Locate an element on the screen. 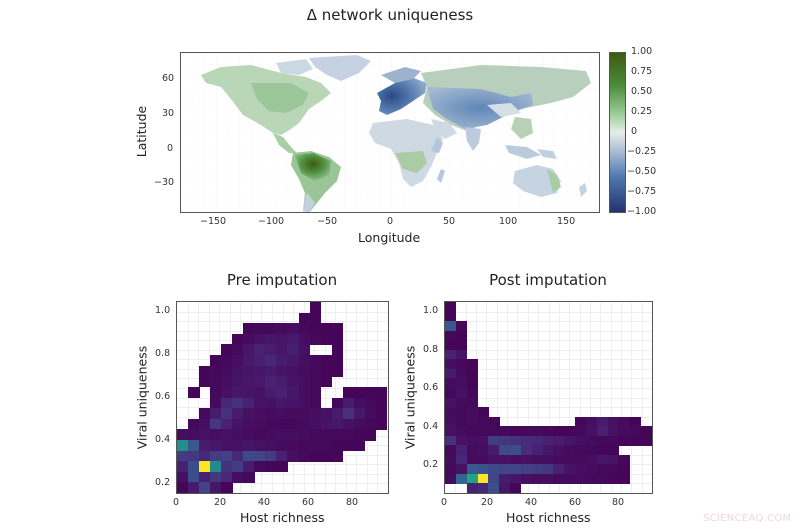 The height and width of the screenshot is (530, 800). colorbar-tick: 0.25 is located at coordinates (642, 111).